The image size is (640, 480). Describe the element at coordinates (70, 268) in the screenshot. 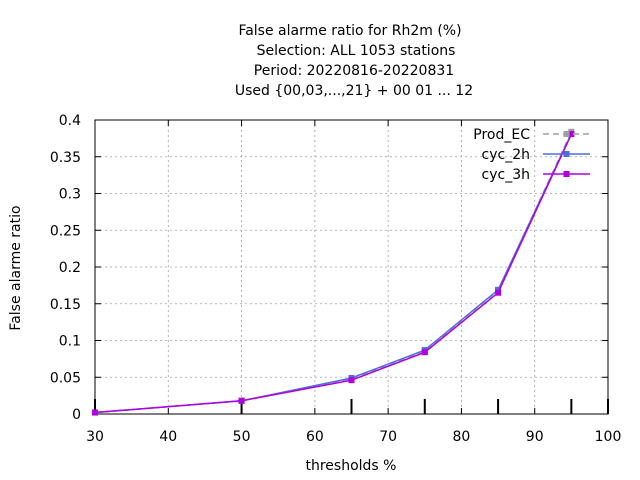

I see `y-tick-label: 0.2` at that location.